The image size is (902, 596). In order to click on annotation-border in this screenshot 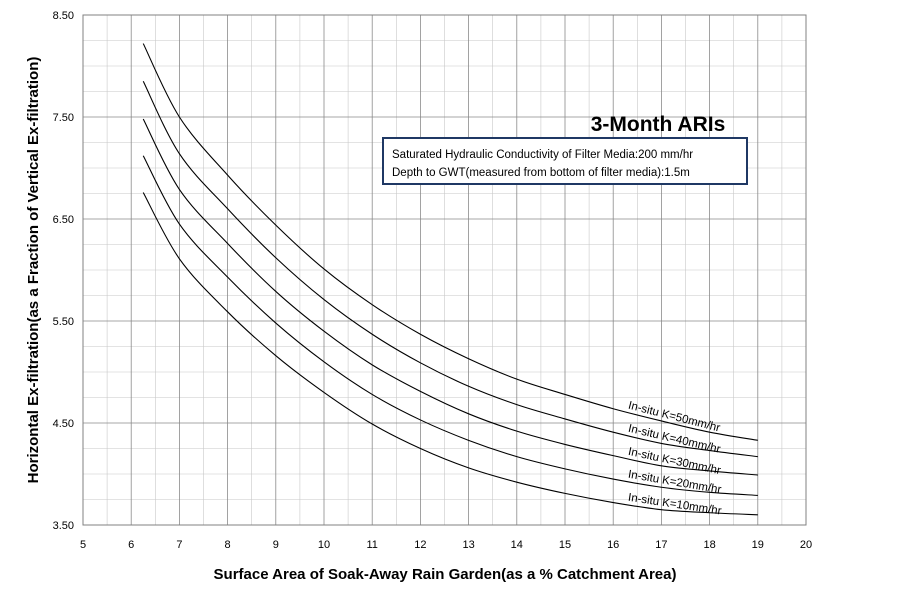, I will do `click(565, 161)`.